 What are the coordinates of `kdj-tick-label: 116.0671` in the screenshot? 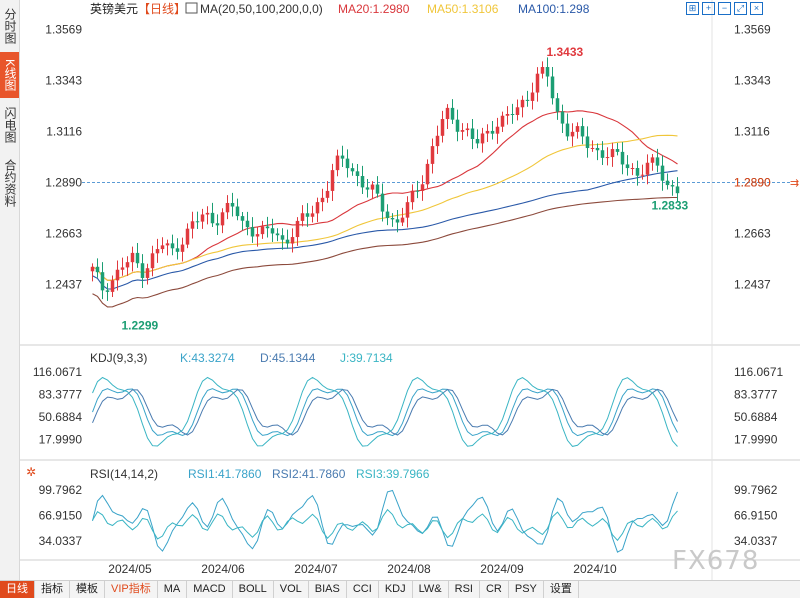 It's located at (57, 372).